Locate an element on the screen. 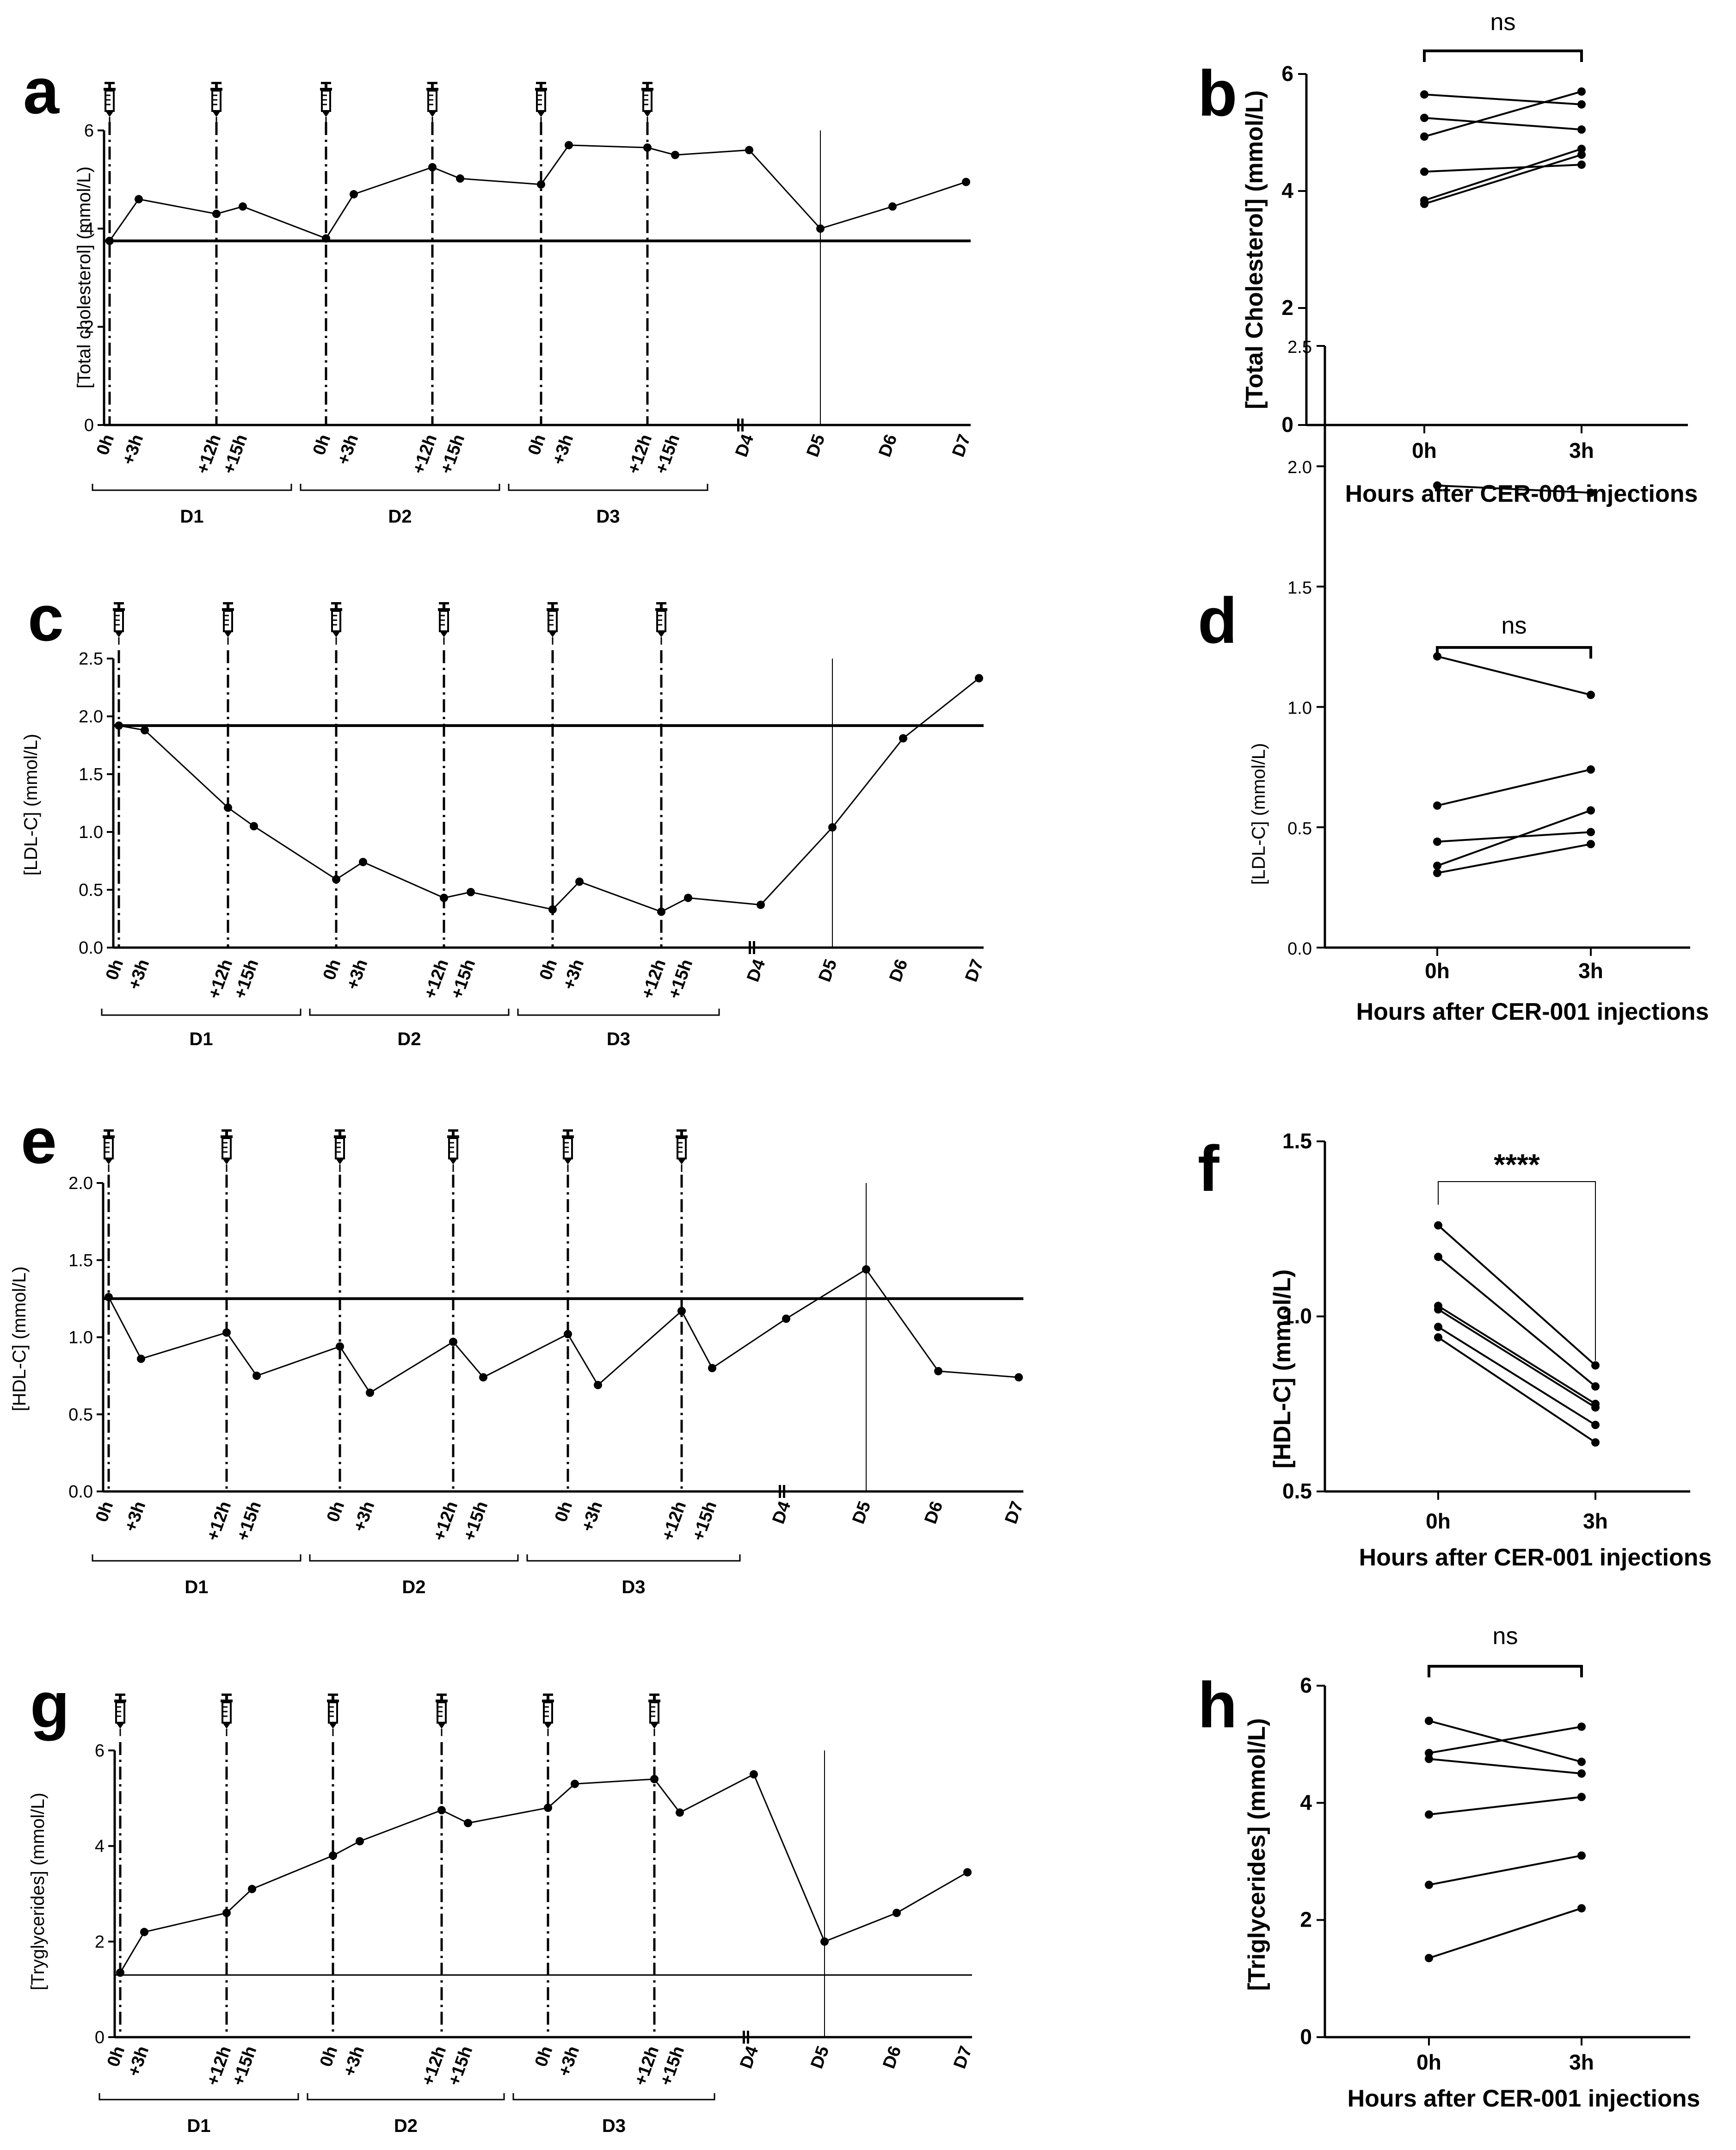  y-axis-label: [Total cholesterol] (mmol/L) is located at coordinates (84, 277).